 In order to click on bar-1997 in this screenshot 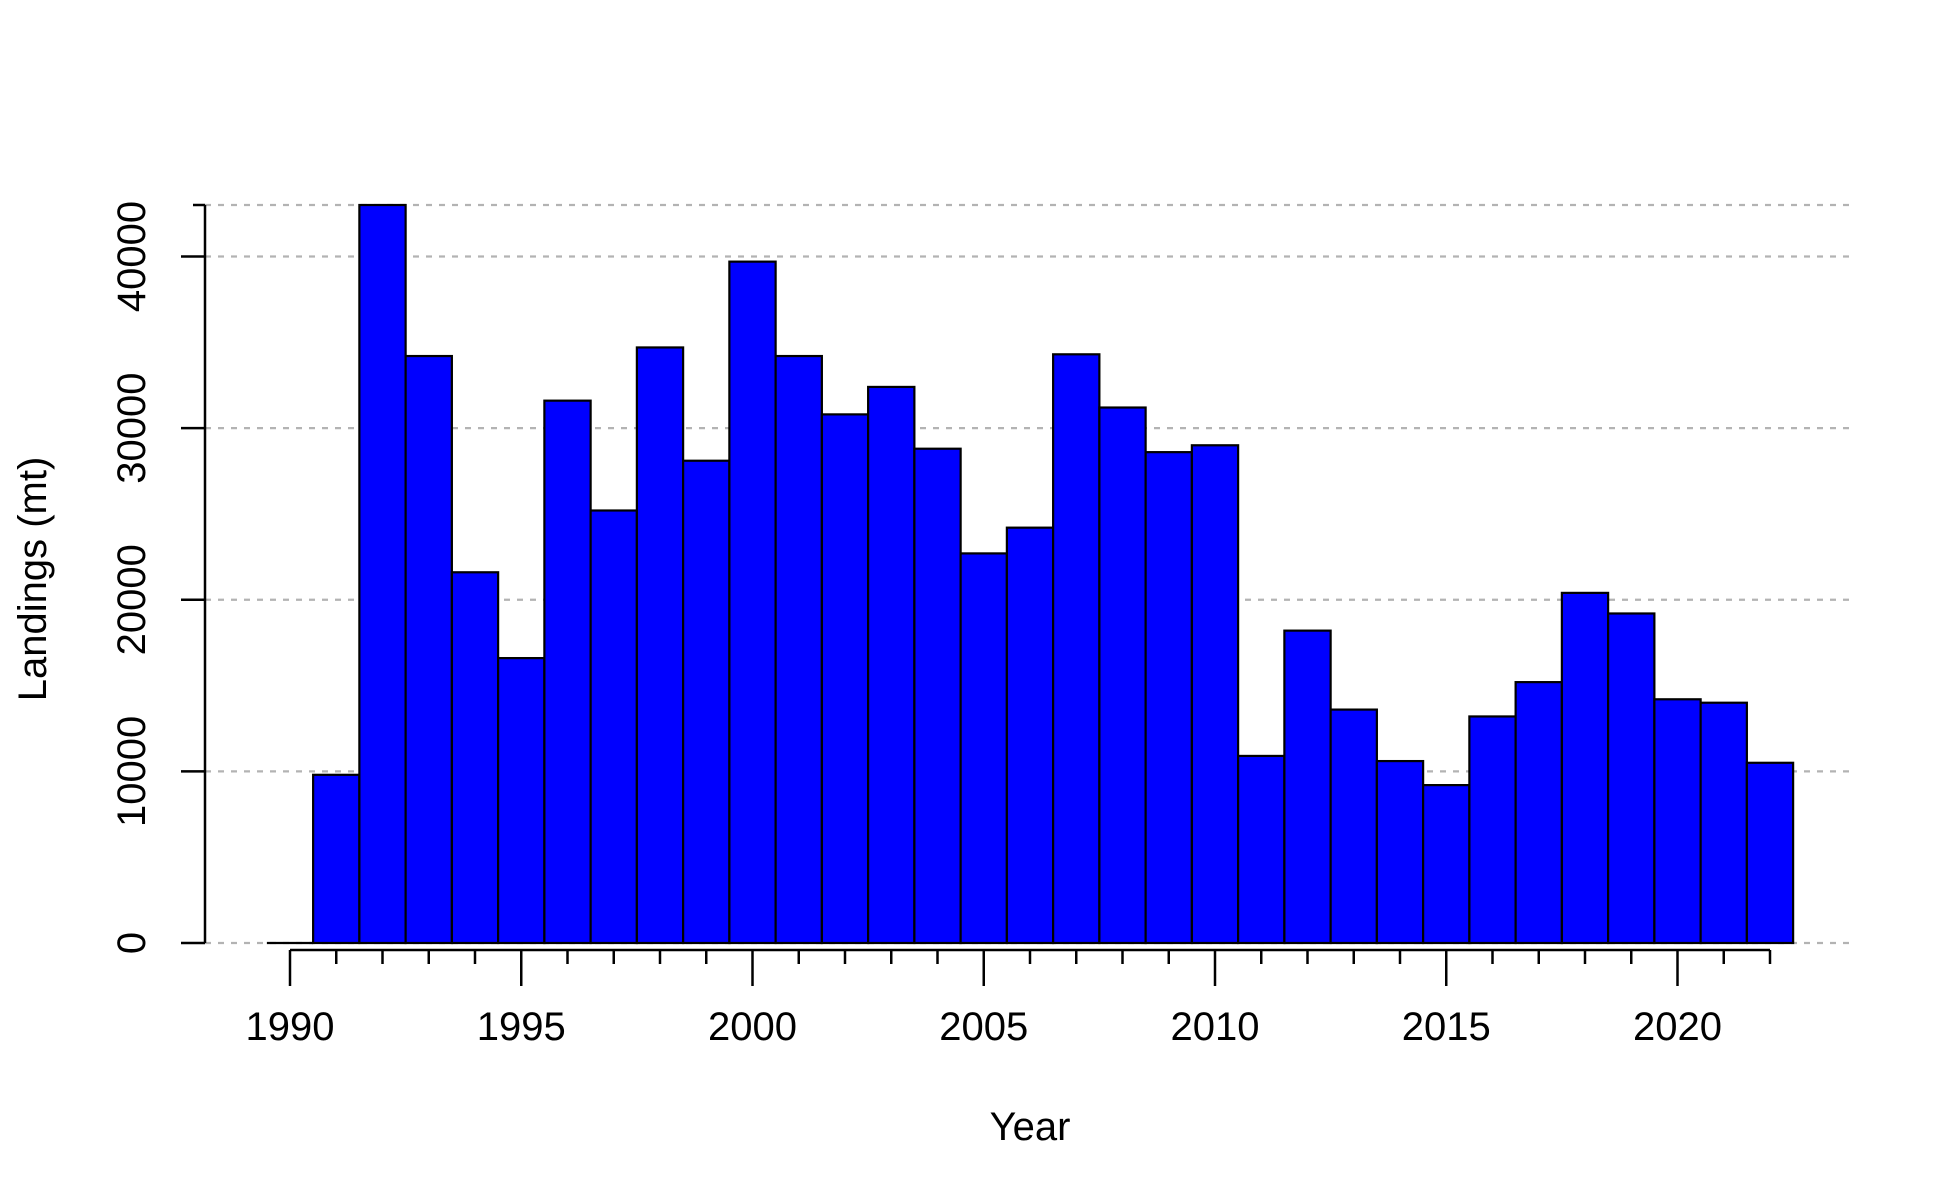, I will do `click(613, 727)`.